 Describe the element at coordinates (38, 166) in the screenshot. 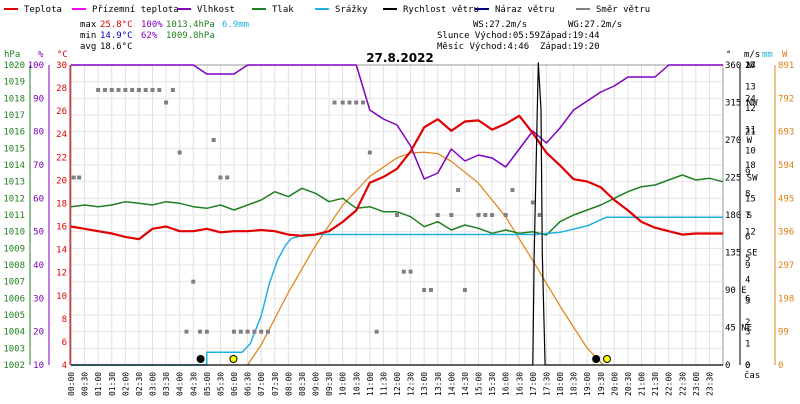

I see `y-tick-humidity: 70` at that location.